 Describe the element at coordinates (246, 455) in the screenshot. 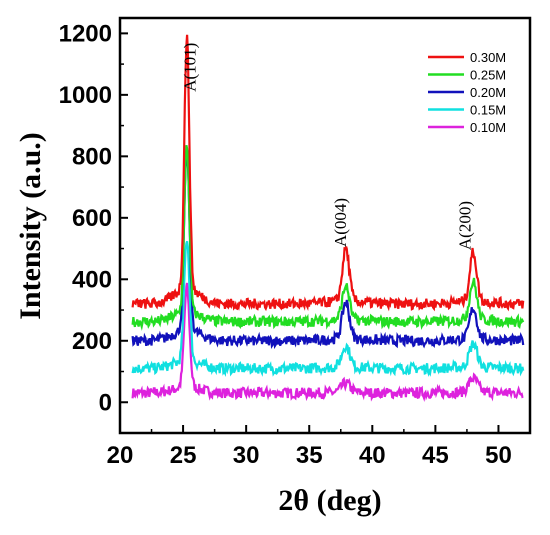

I see `x-tick-label: 30` at that location.